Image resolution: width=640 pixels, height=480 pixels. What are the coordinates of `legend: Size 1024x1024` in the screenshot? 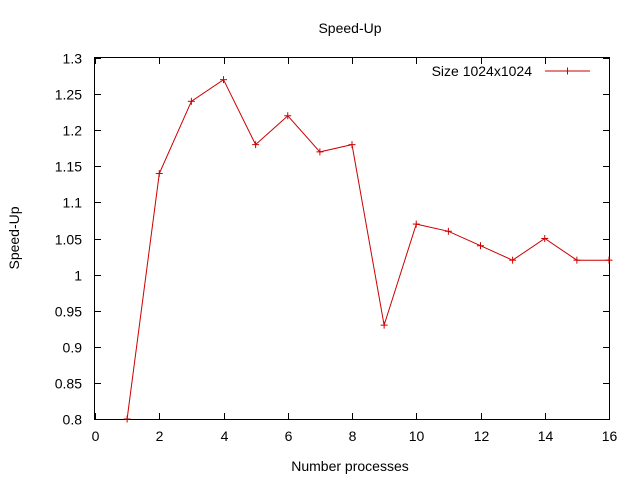 It's located at (511, 71).